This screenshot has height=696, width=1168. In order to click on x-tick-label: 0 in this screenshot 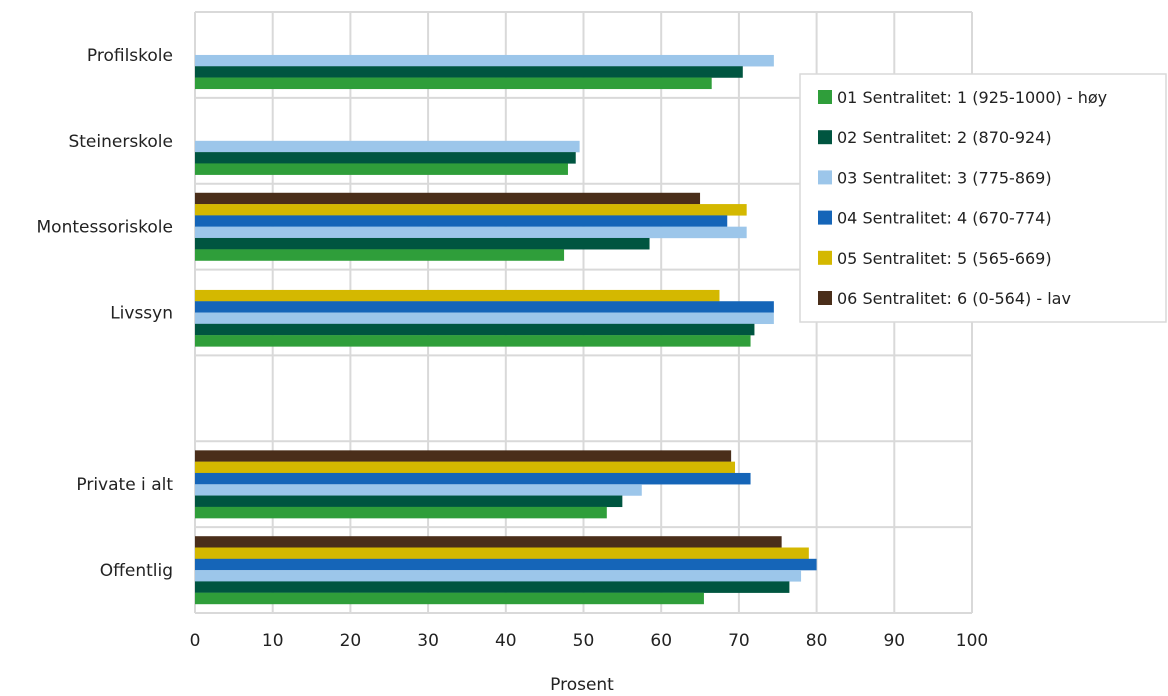, I will do `click(195, 641)`.